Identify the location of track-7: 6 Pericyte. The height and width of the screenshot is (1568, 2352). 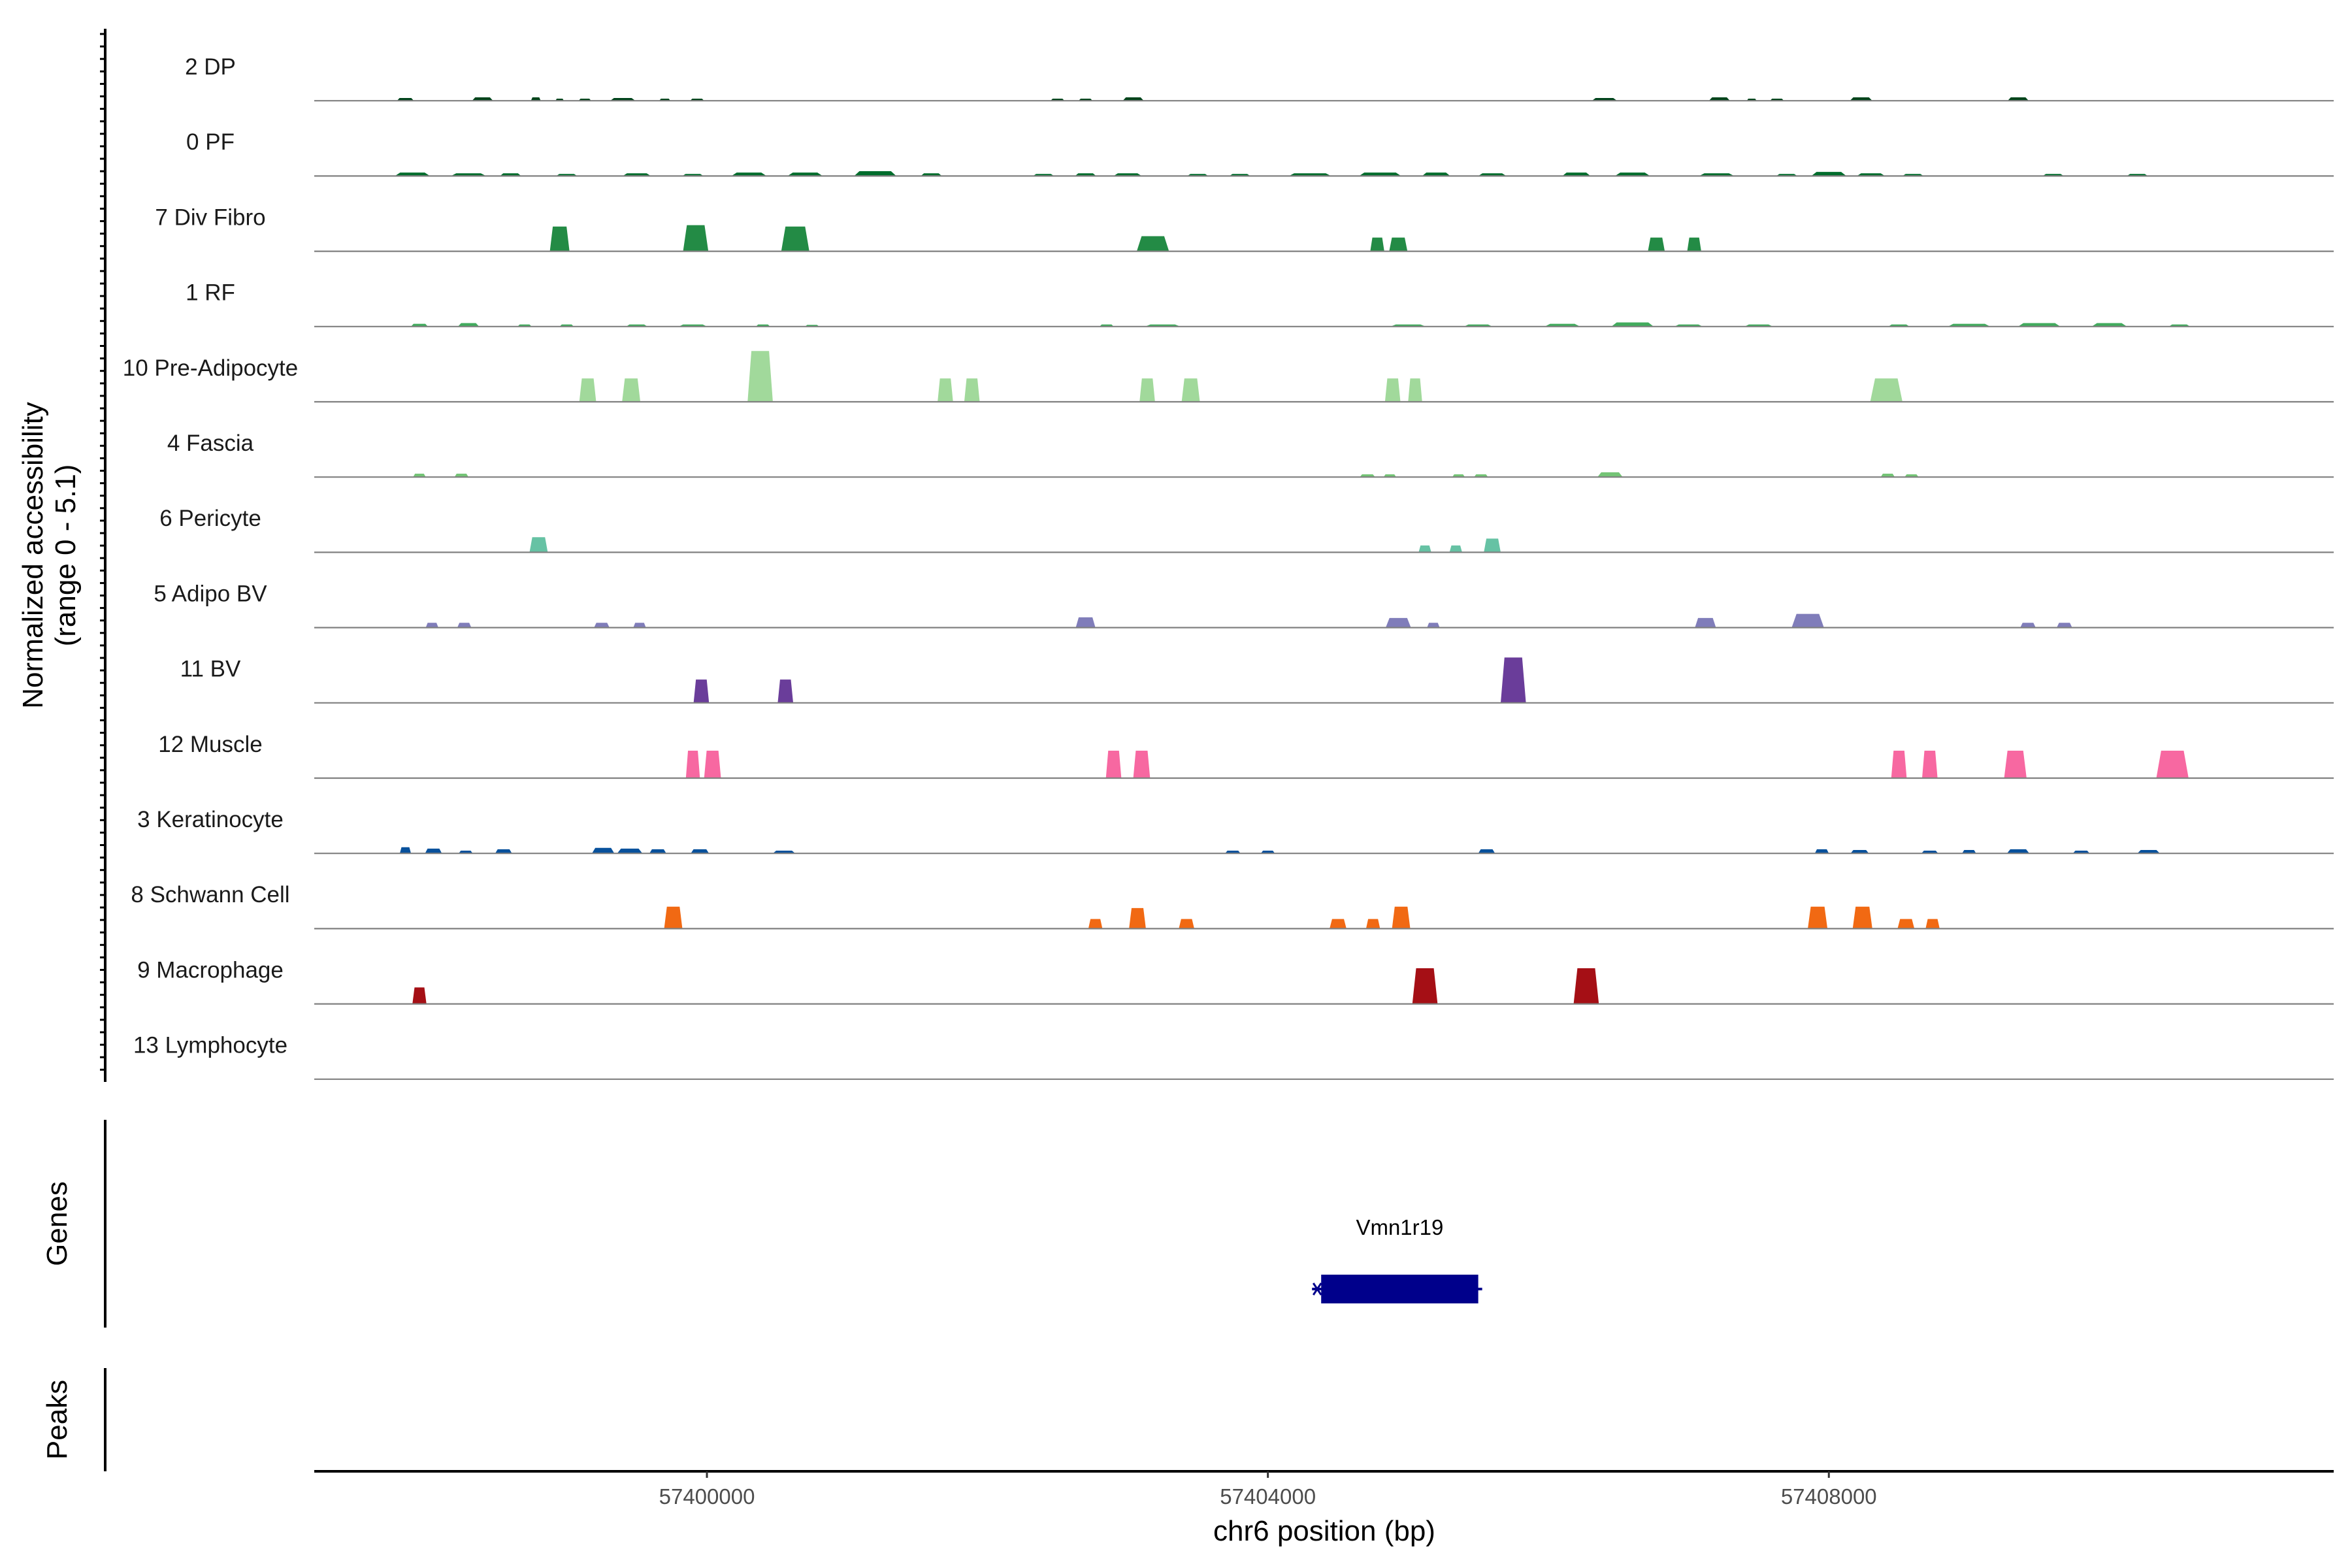
(1246, 529).